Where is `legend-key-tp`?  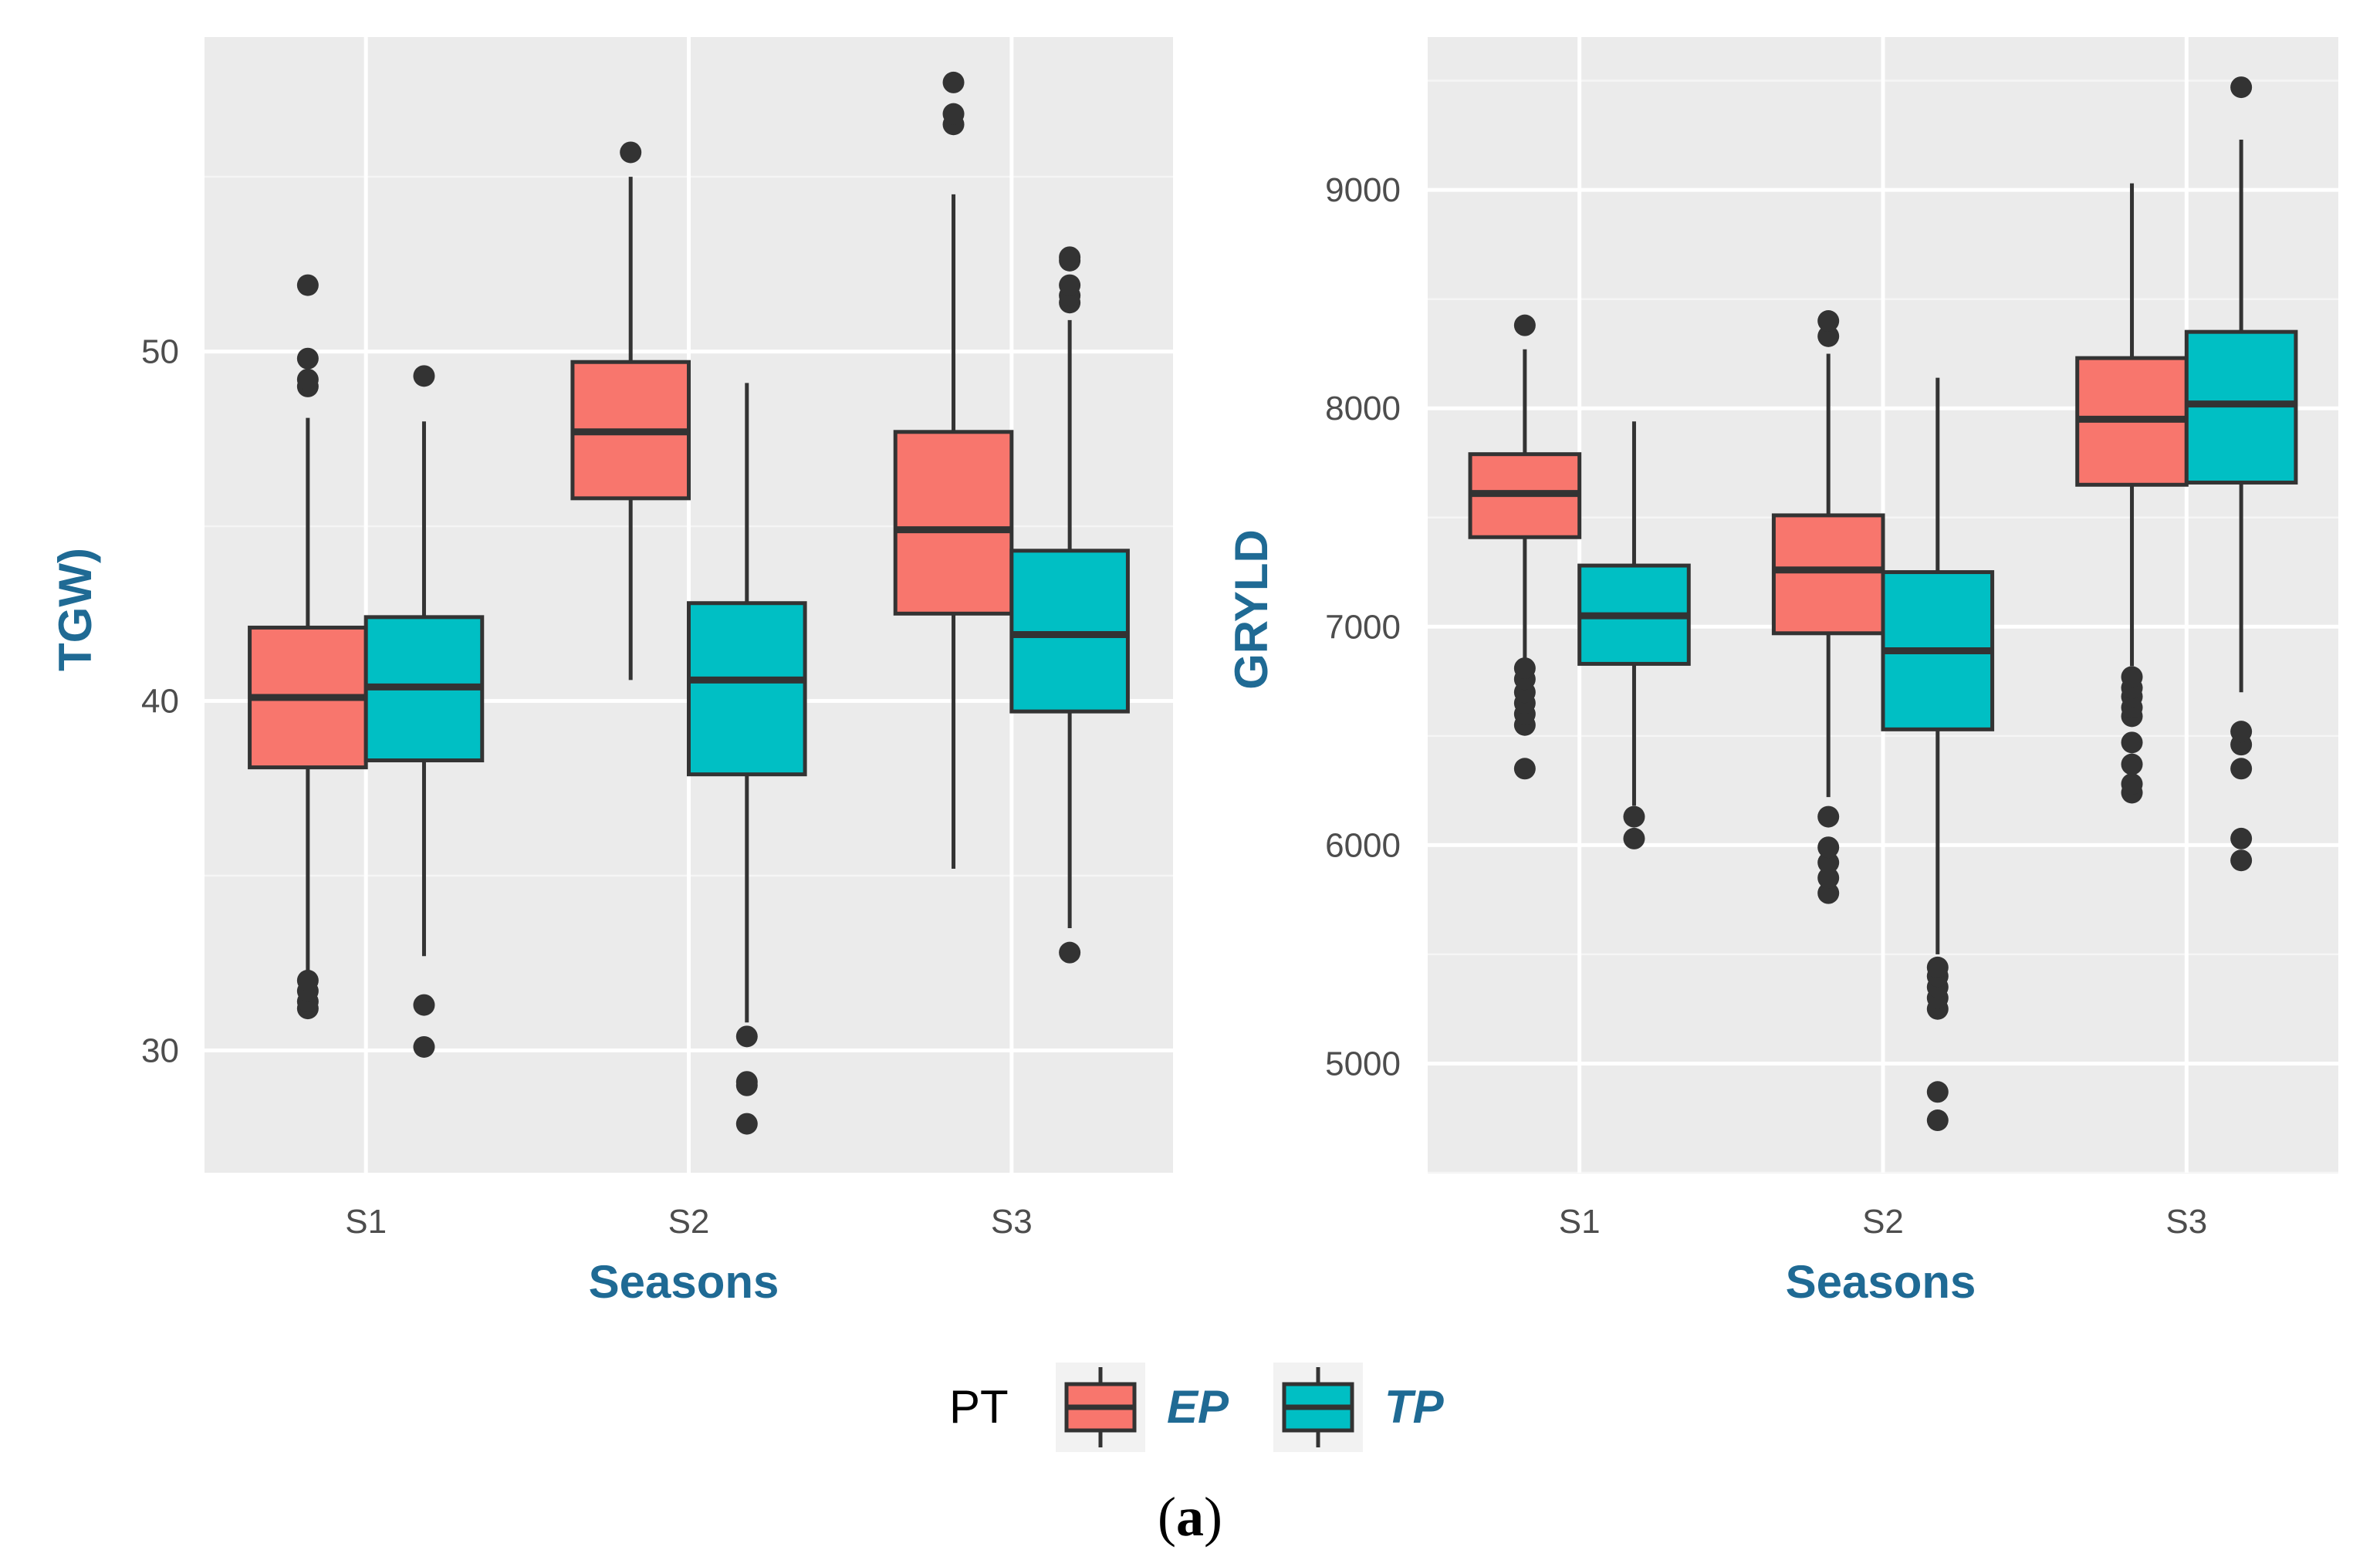
legend-key-tp is located at coordinates (1318, 1407).